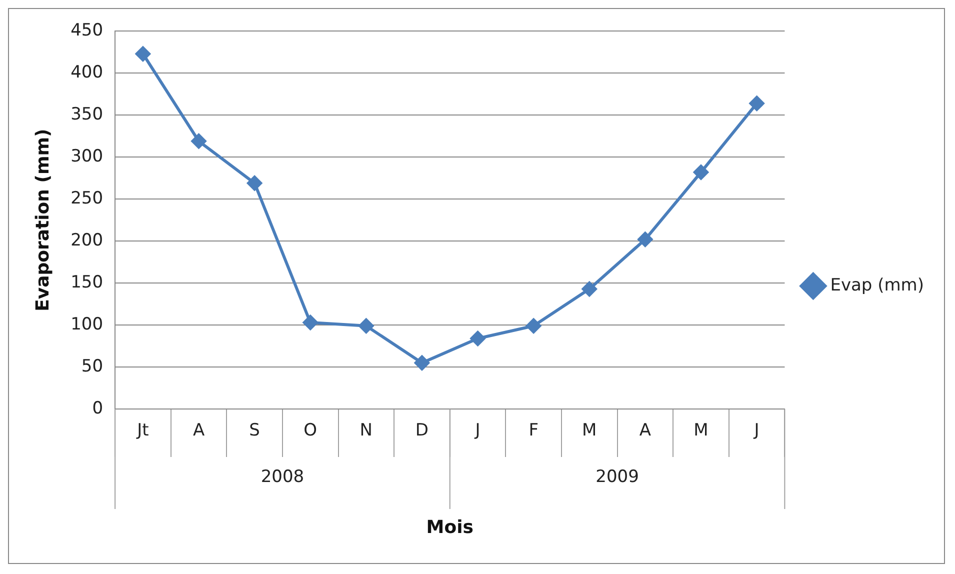 The width and height of the screenshot is (955, 574). What do you see at coordinates (92, 366) in the screenshot?
I see `y-tick-label: 50` at bounding box center [92, 366].